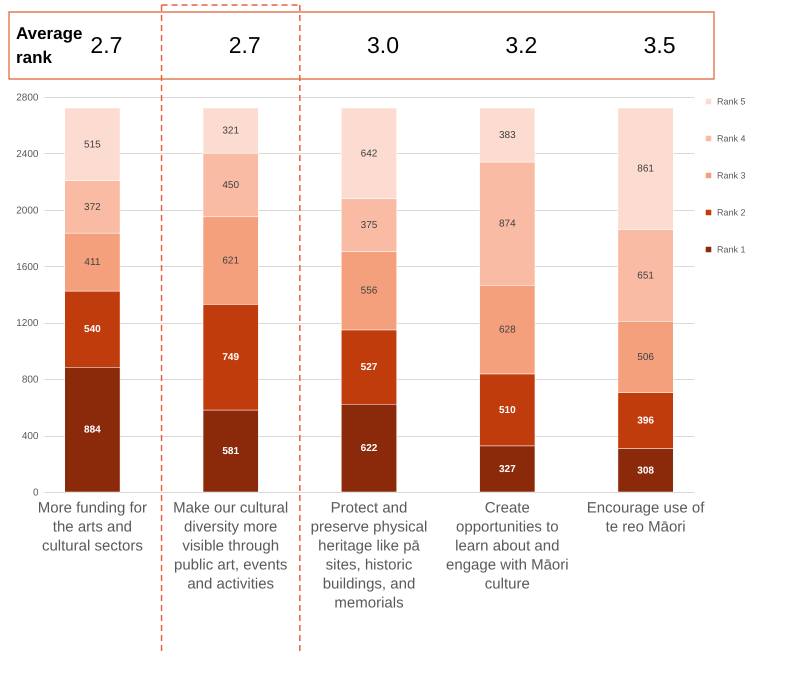  What do you see at coordinates (27, 154) in the screenshot?
I see `y-tick-label: 2400` at bounding box center [27, 154].